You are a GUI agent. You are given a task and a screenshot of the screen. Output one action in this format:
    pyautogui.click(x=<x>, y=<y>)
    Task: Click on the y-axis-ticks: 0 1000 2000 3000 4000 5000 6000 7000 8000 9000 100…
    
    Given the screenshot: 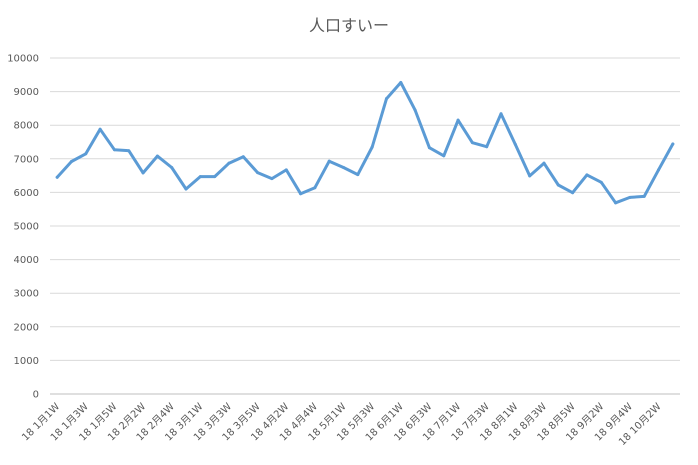 What is the action you would take?
    pyautogui.click(x=23, y=227)
    